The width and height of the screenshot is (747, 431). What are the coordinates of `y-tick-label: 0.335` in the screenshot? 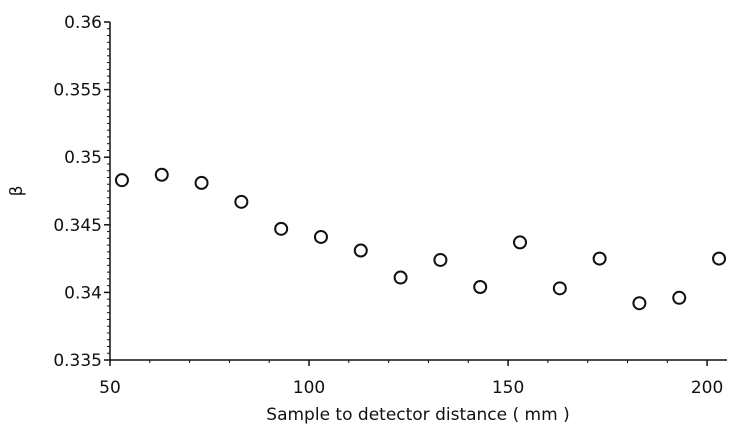 It's located at (77, 361).